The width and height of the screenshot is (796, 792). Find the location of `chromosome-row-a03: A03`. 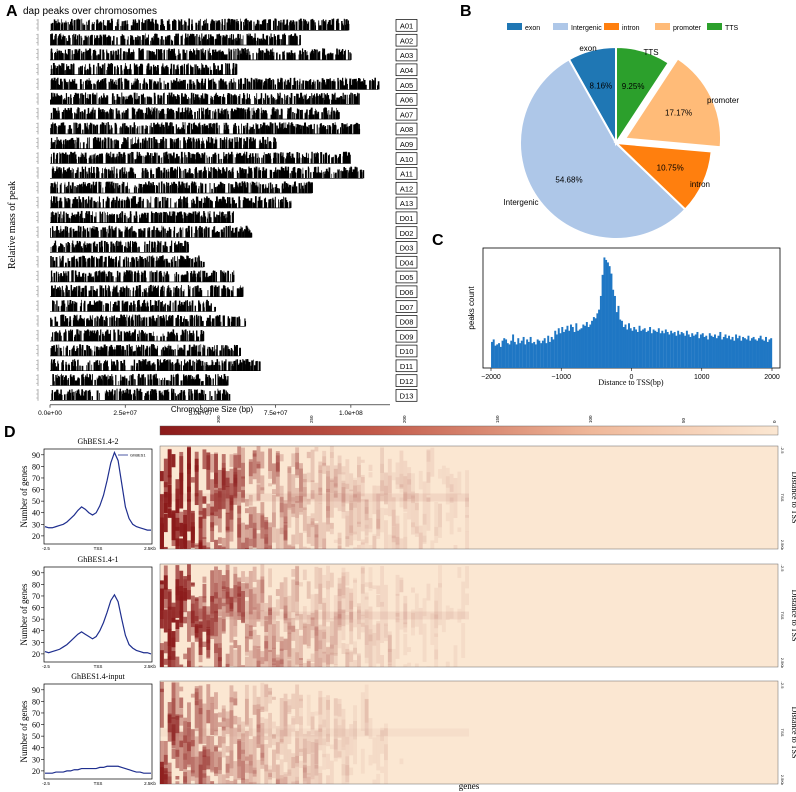

chromosome-row-a03: A03 is located at coordinates (227, 55).